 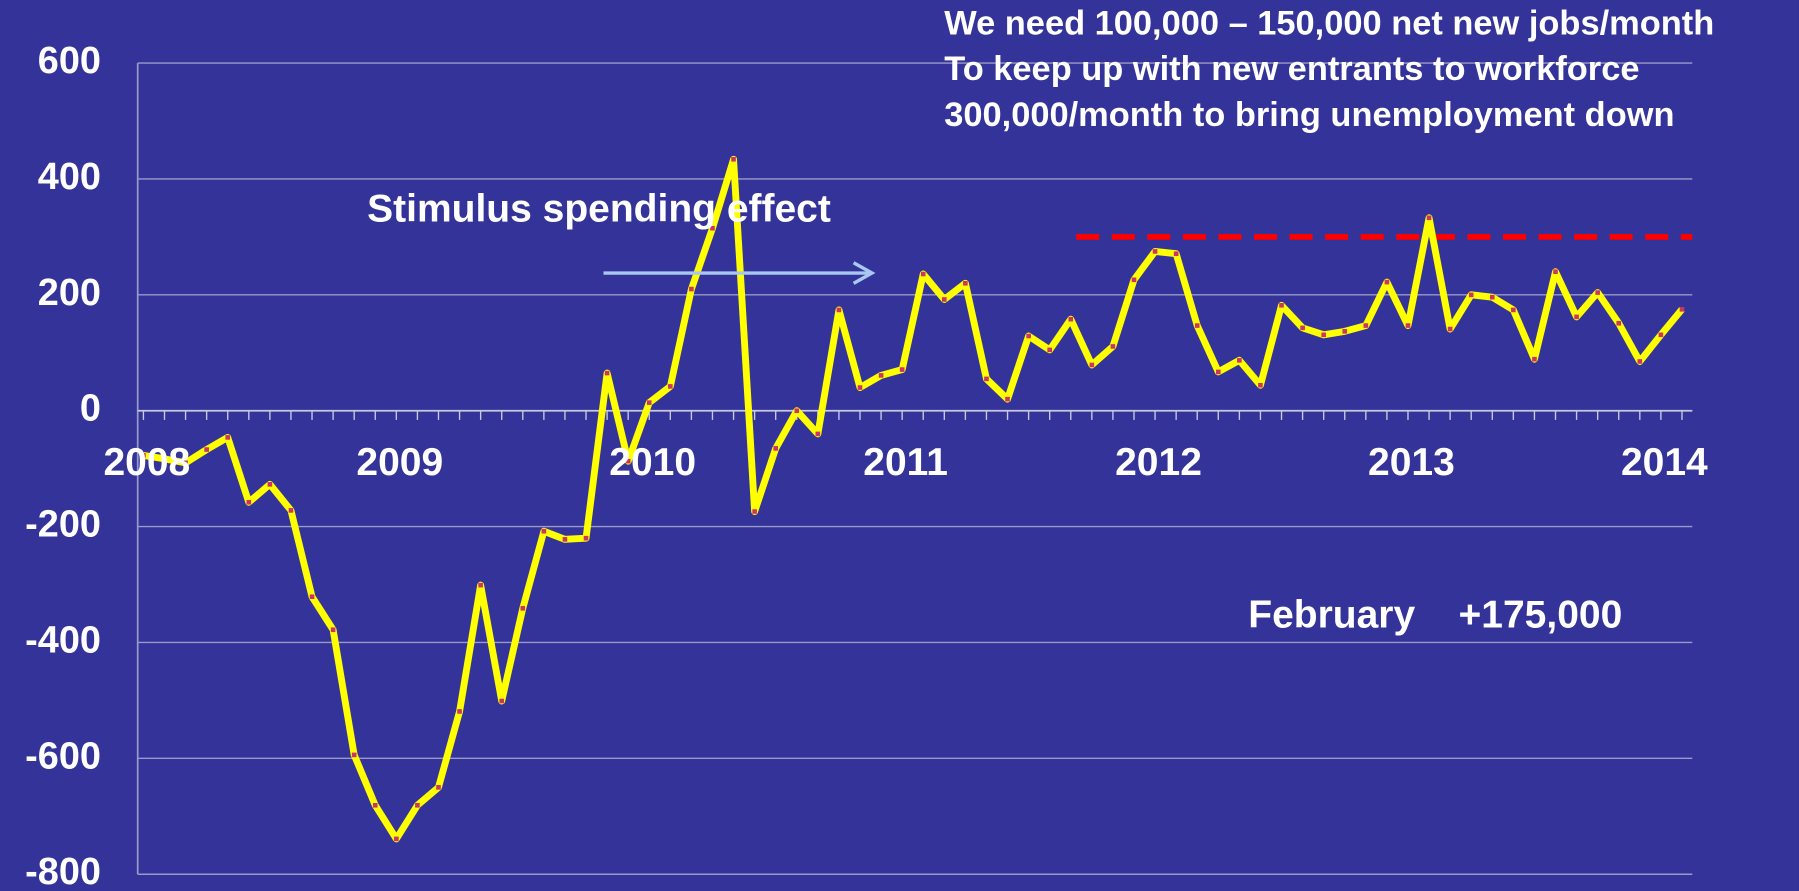 I want to click on y-tick-label: -800, so click(x=63, y=871).